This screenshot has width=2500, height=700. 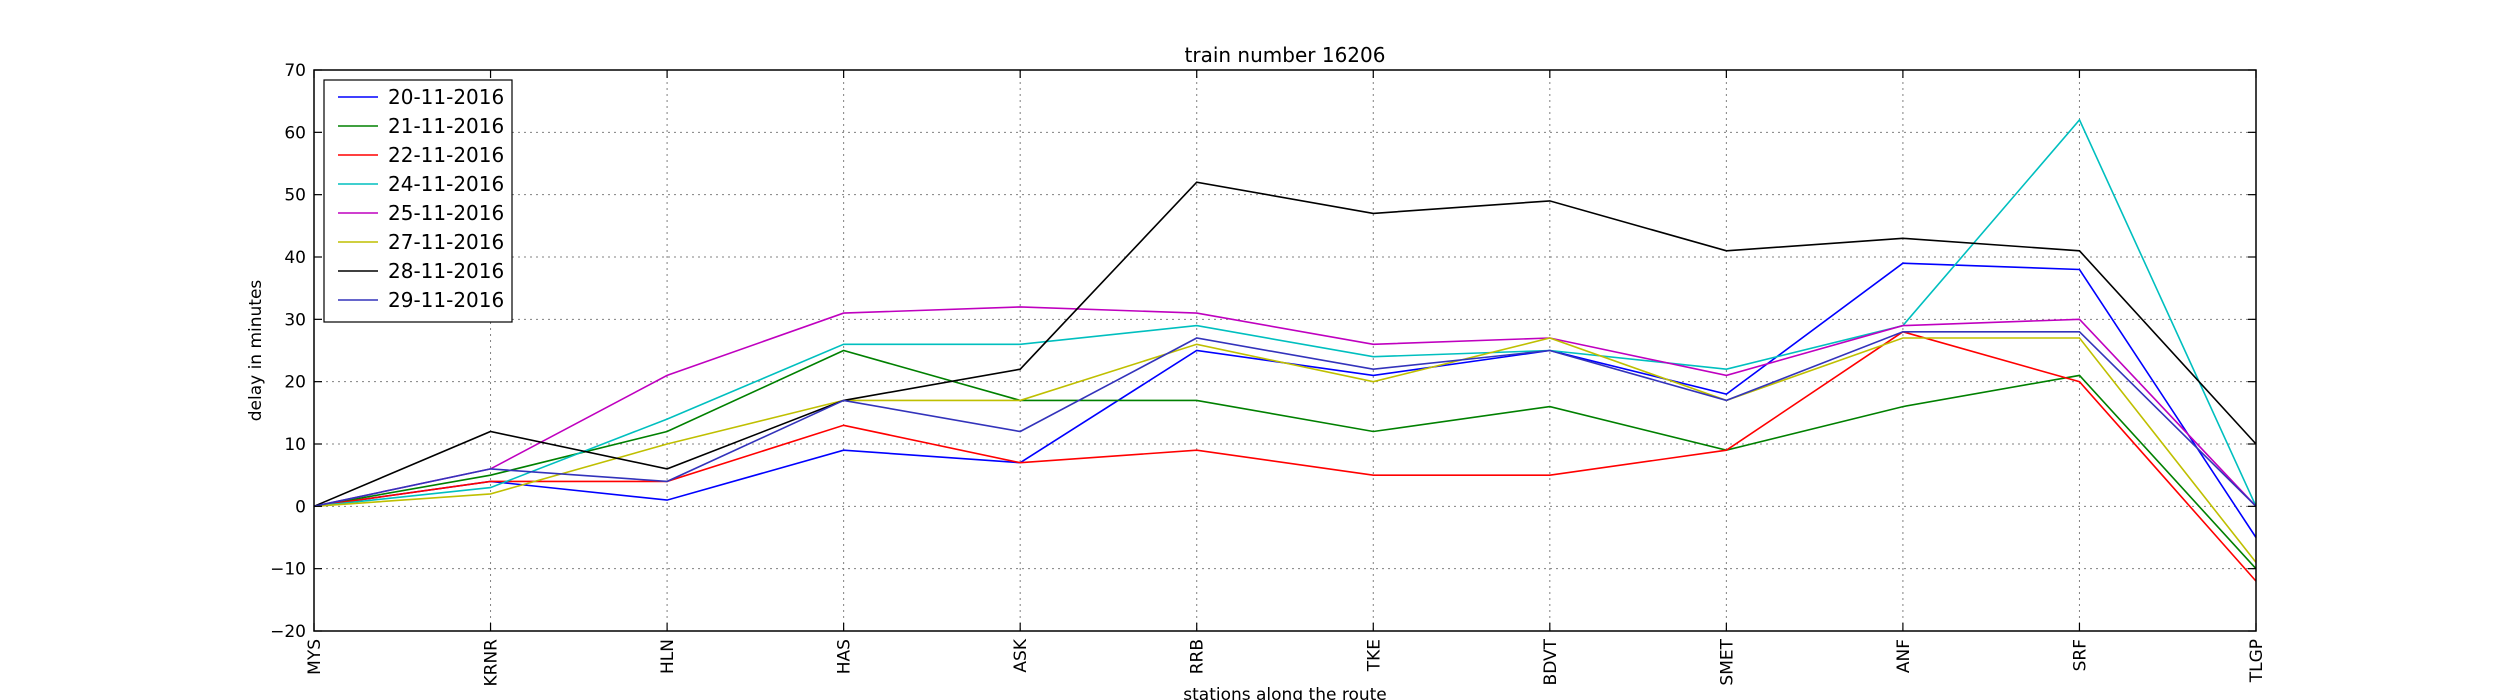 I want to click on x-tick-label: SRF, so click(x=2080, y=655).